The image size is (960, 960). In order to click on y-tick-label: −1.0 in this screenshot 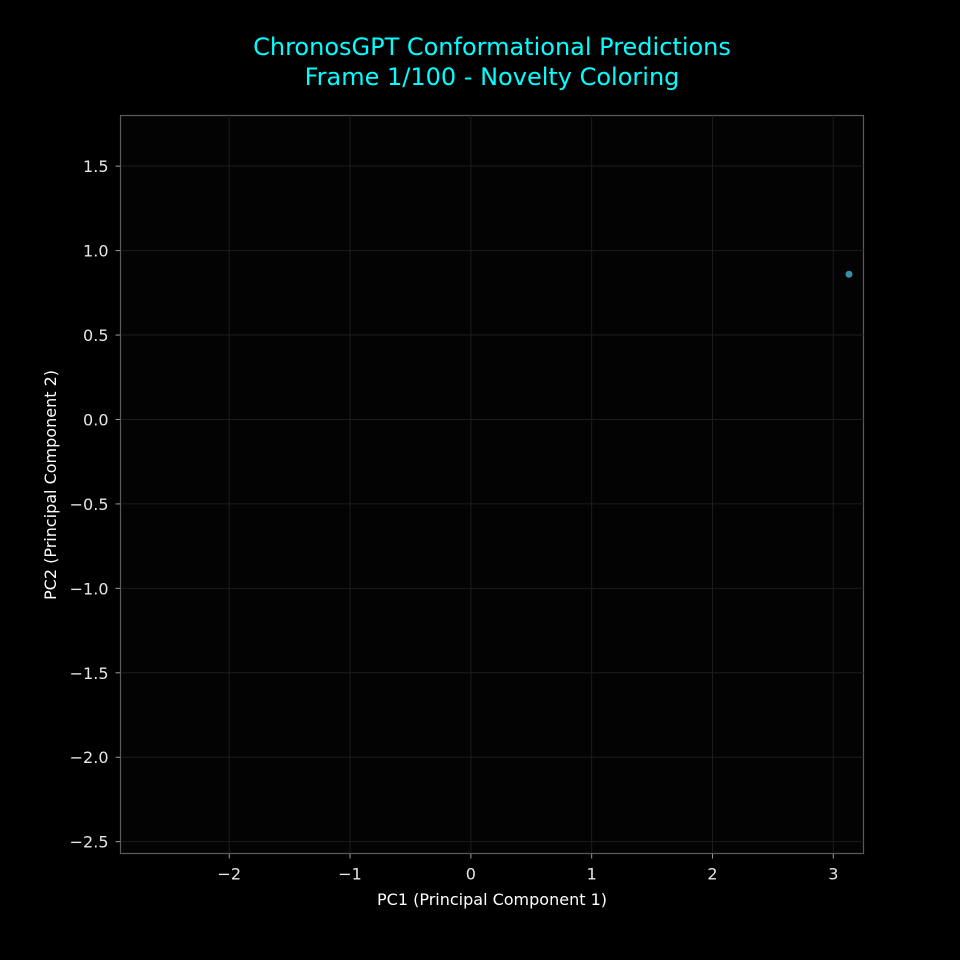, I will do `click(89, 588)`.